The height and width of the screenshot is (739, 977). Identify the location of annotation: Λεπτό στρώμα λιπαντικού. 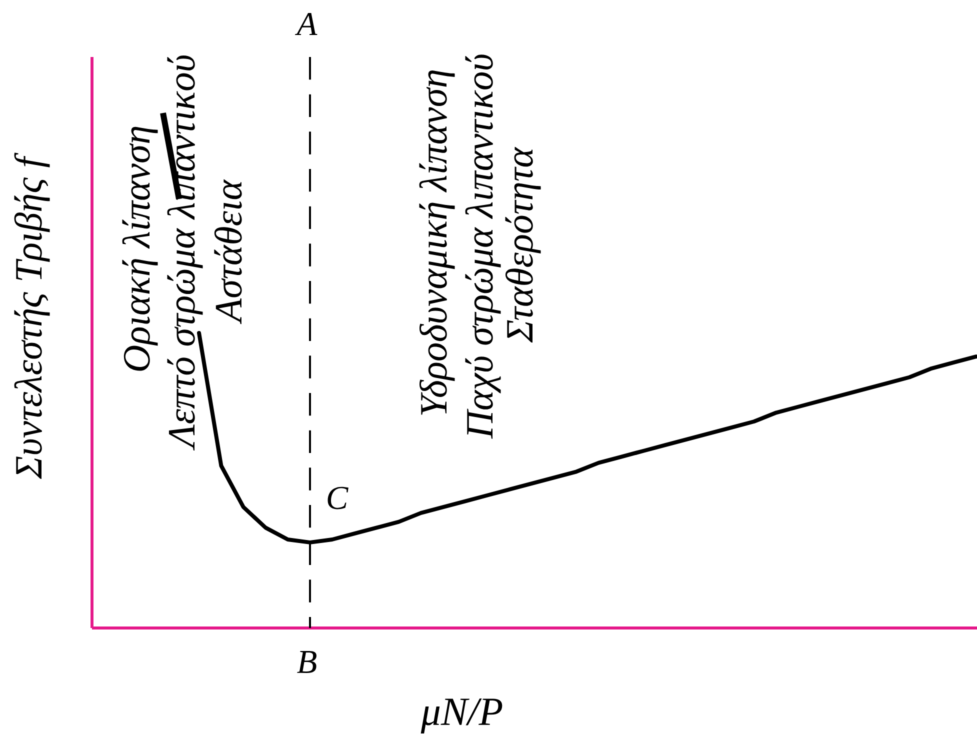
(185, 253).